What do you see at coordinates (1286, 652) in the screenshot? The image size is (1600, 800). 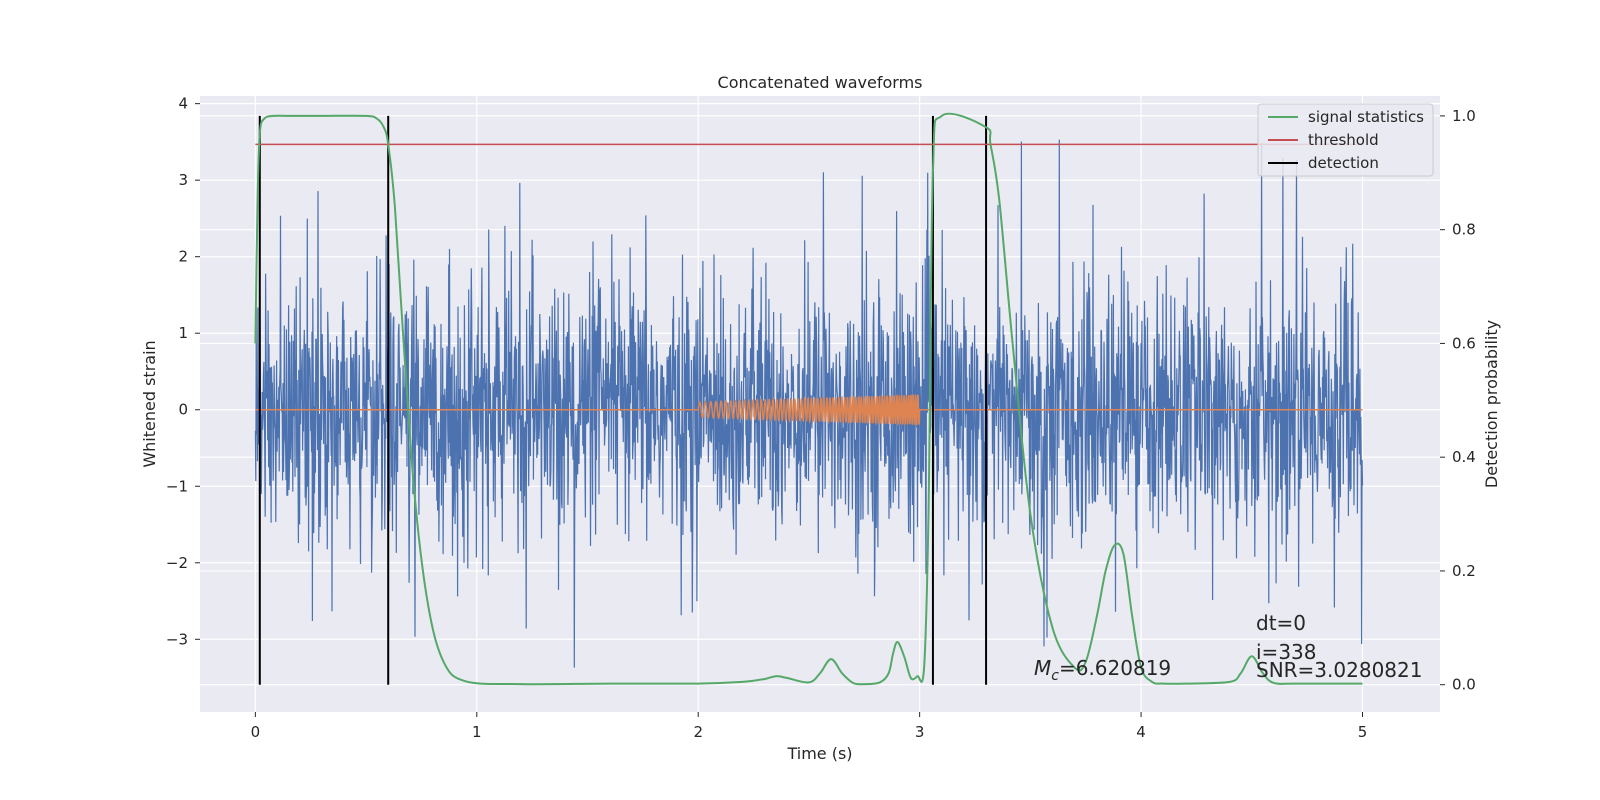 I see `annotation-index: i=338` at bounding box center [1286, 652].